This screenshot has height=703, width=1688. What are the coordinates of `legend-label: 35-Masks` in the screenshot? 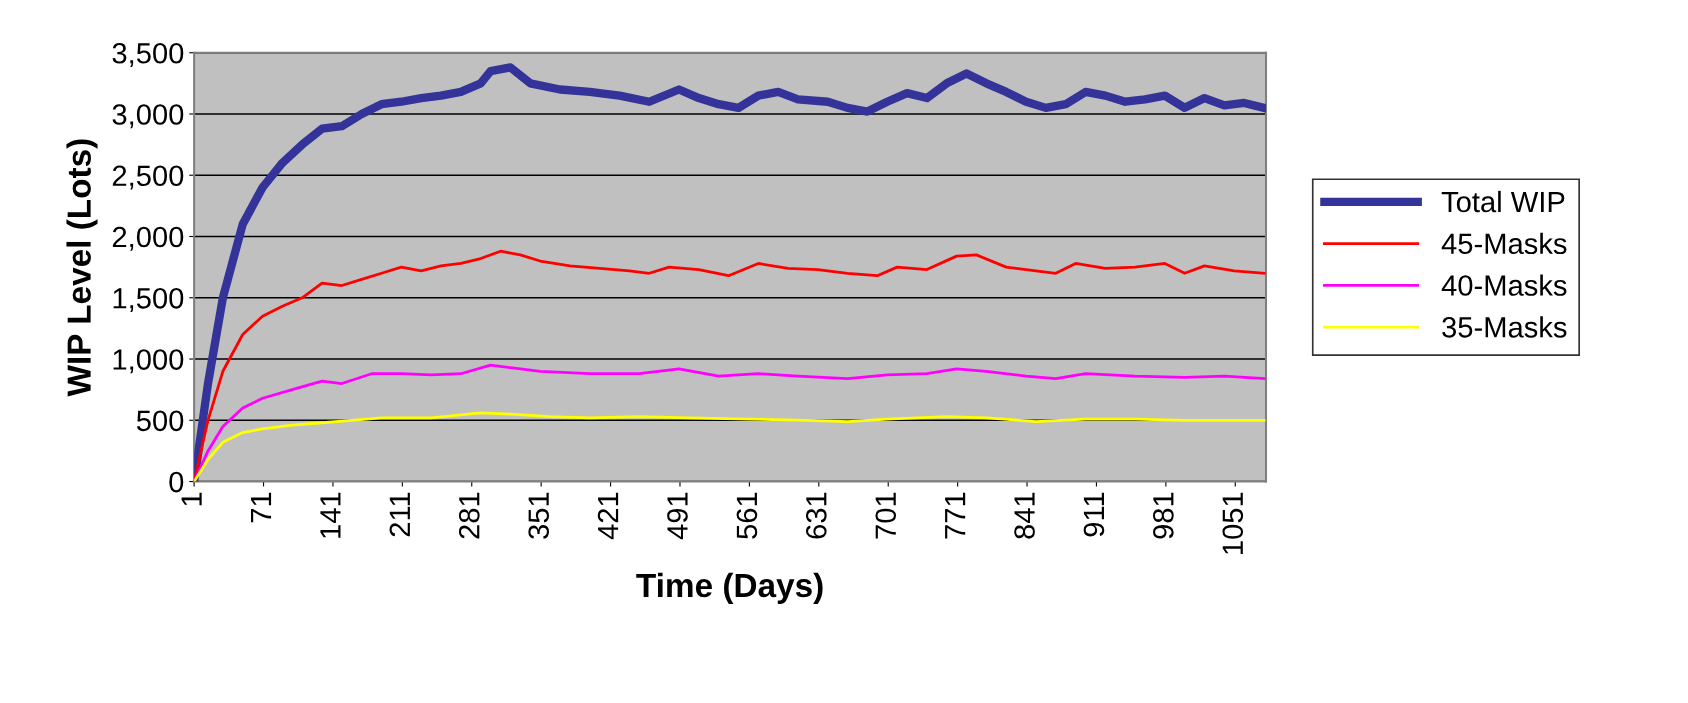 It's located at (1504, 327).